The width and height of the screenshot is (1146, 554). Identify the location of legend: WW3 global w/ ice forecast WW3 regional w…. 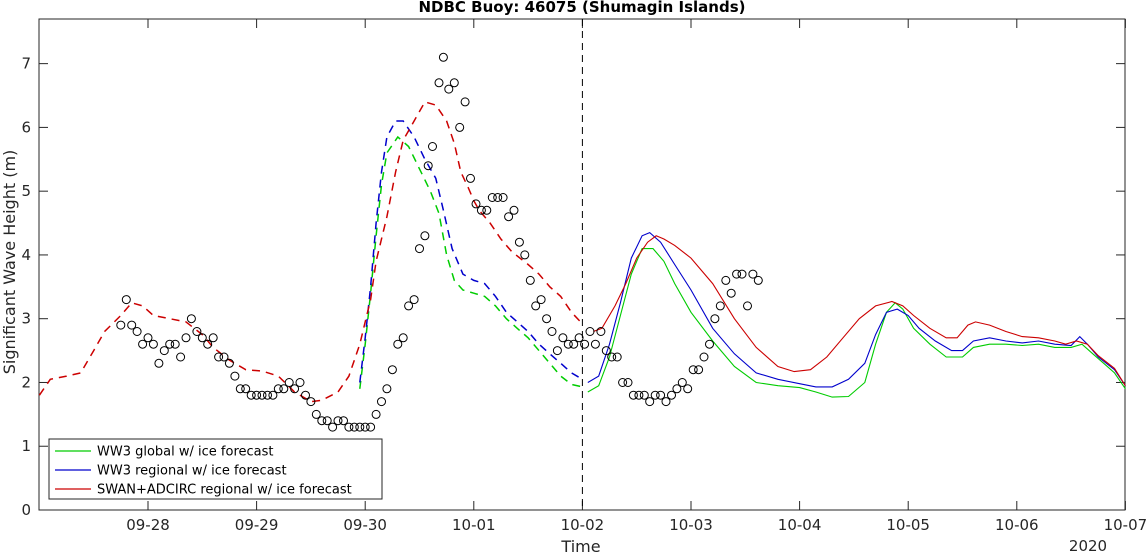
(215, 469).